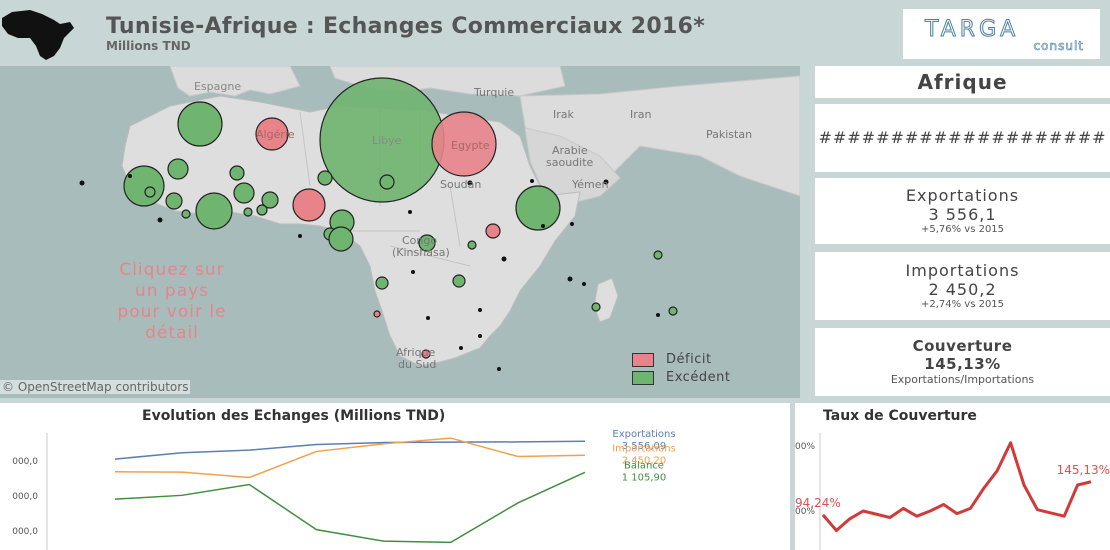 Image resolution: width=1110 pixels, height=550 pixels. What do you see at coordinates (805, 512) in the screenshot?
I see `coverage-y-tick: 100%` at bounding box center [805, 512].